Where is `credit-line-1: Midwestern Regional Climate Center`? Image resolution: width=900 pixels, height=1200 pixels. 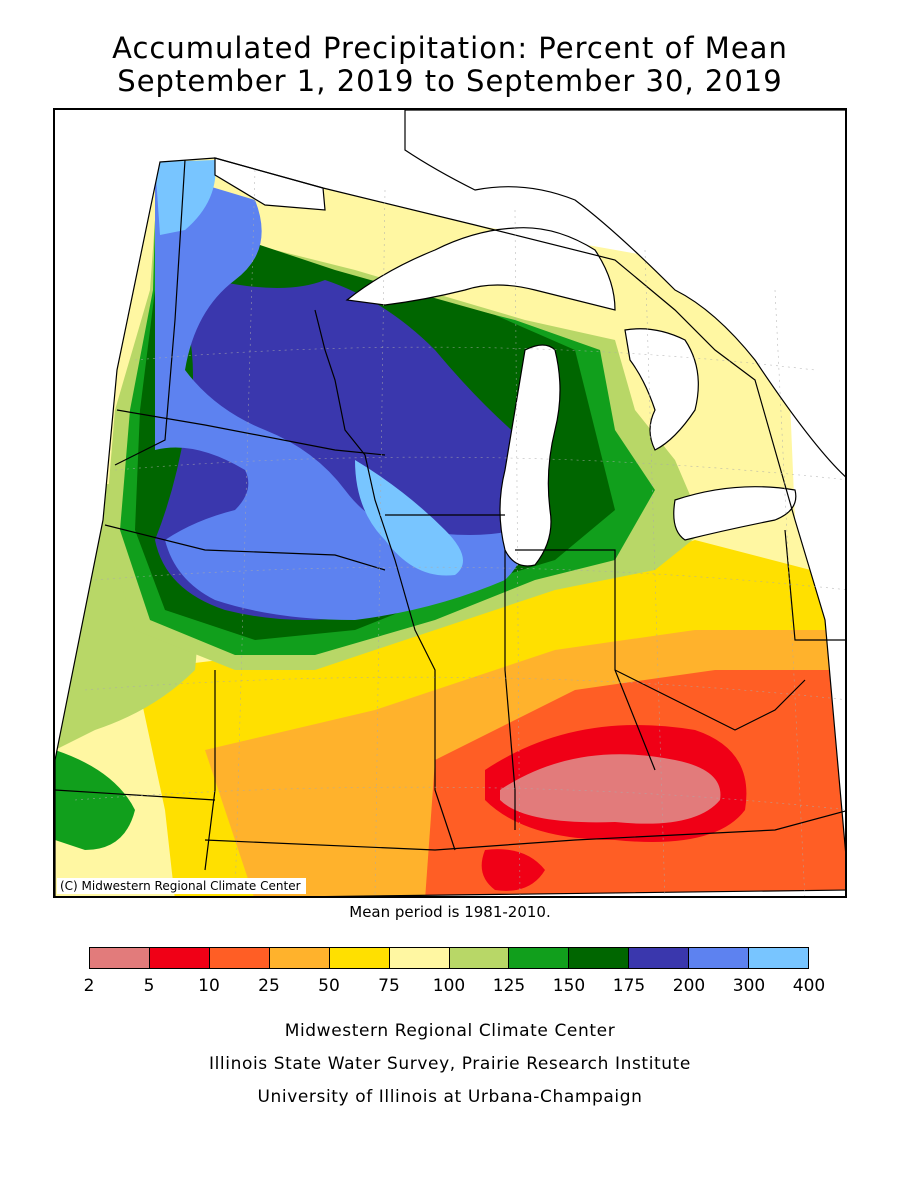 credit-line-1: Midwestern Regional Climate Center is located at coordinates (450, 1031).